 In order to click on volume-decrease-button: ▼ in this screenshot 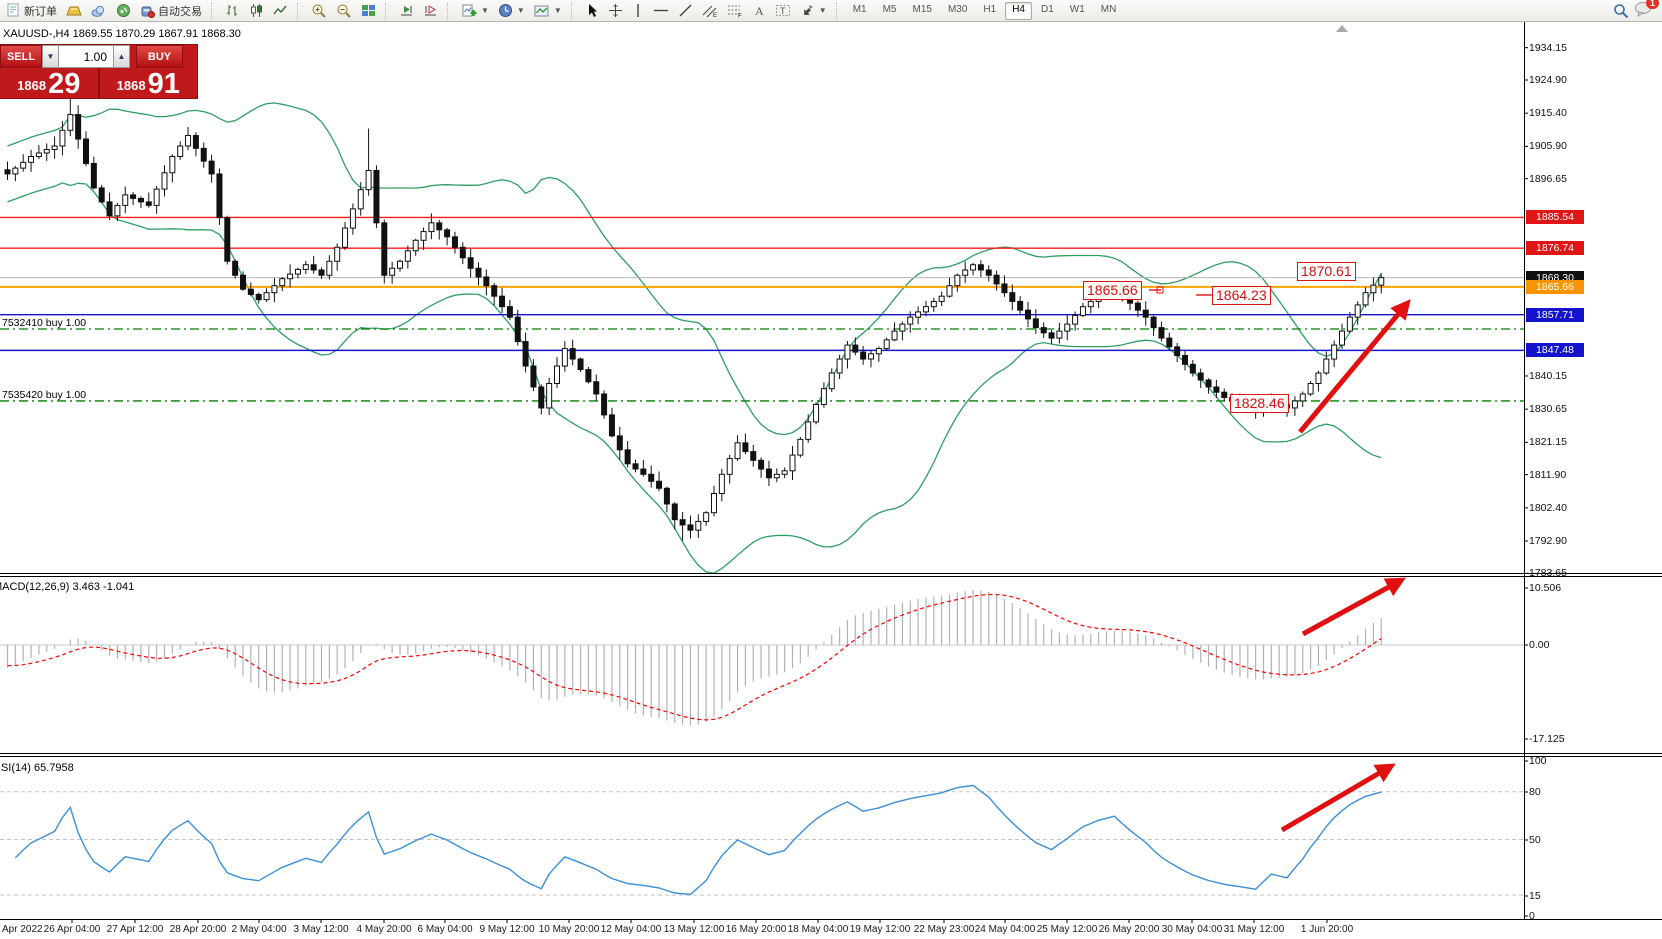, I will do `click(50, 56)`.